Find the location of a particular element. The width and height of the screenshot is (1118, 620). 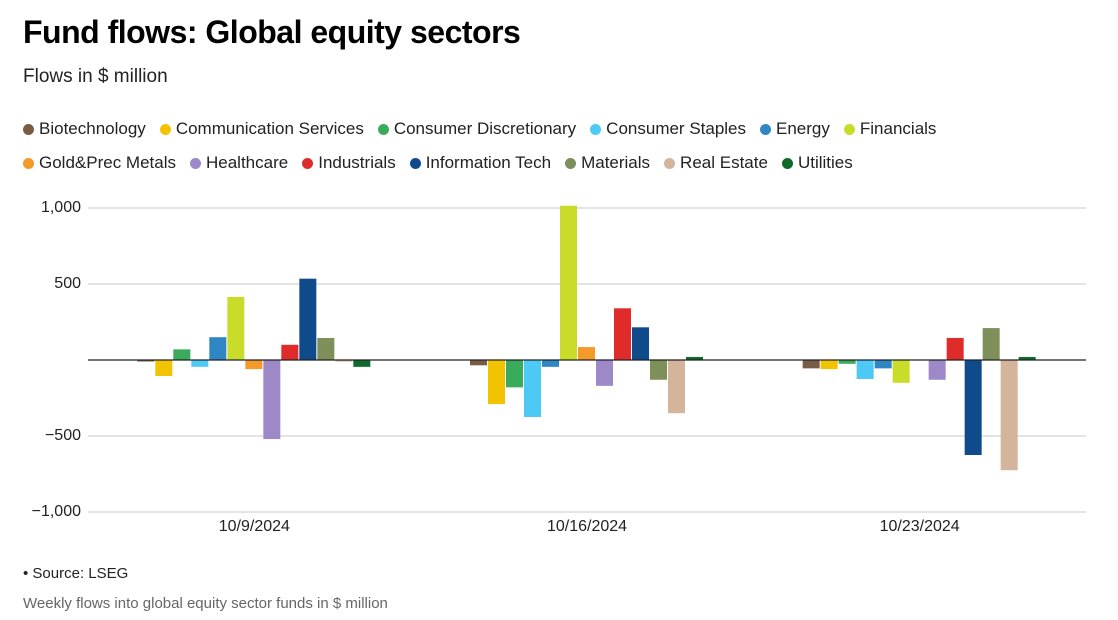

legend-item: Biotechnology is located at coordinates (84, 129).